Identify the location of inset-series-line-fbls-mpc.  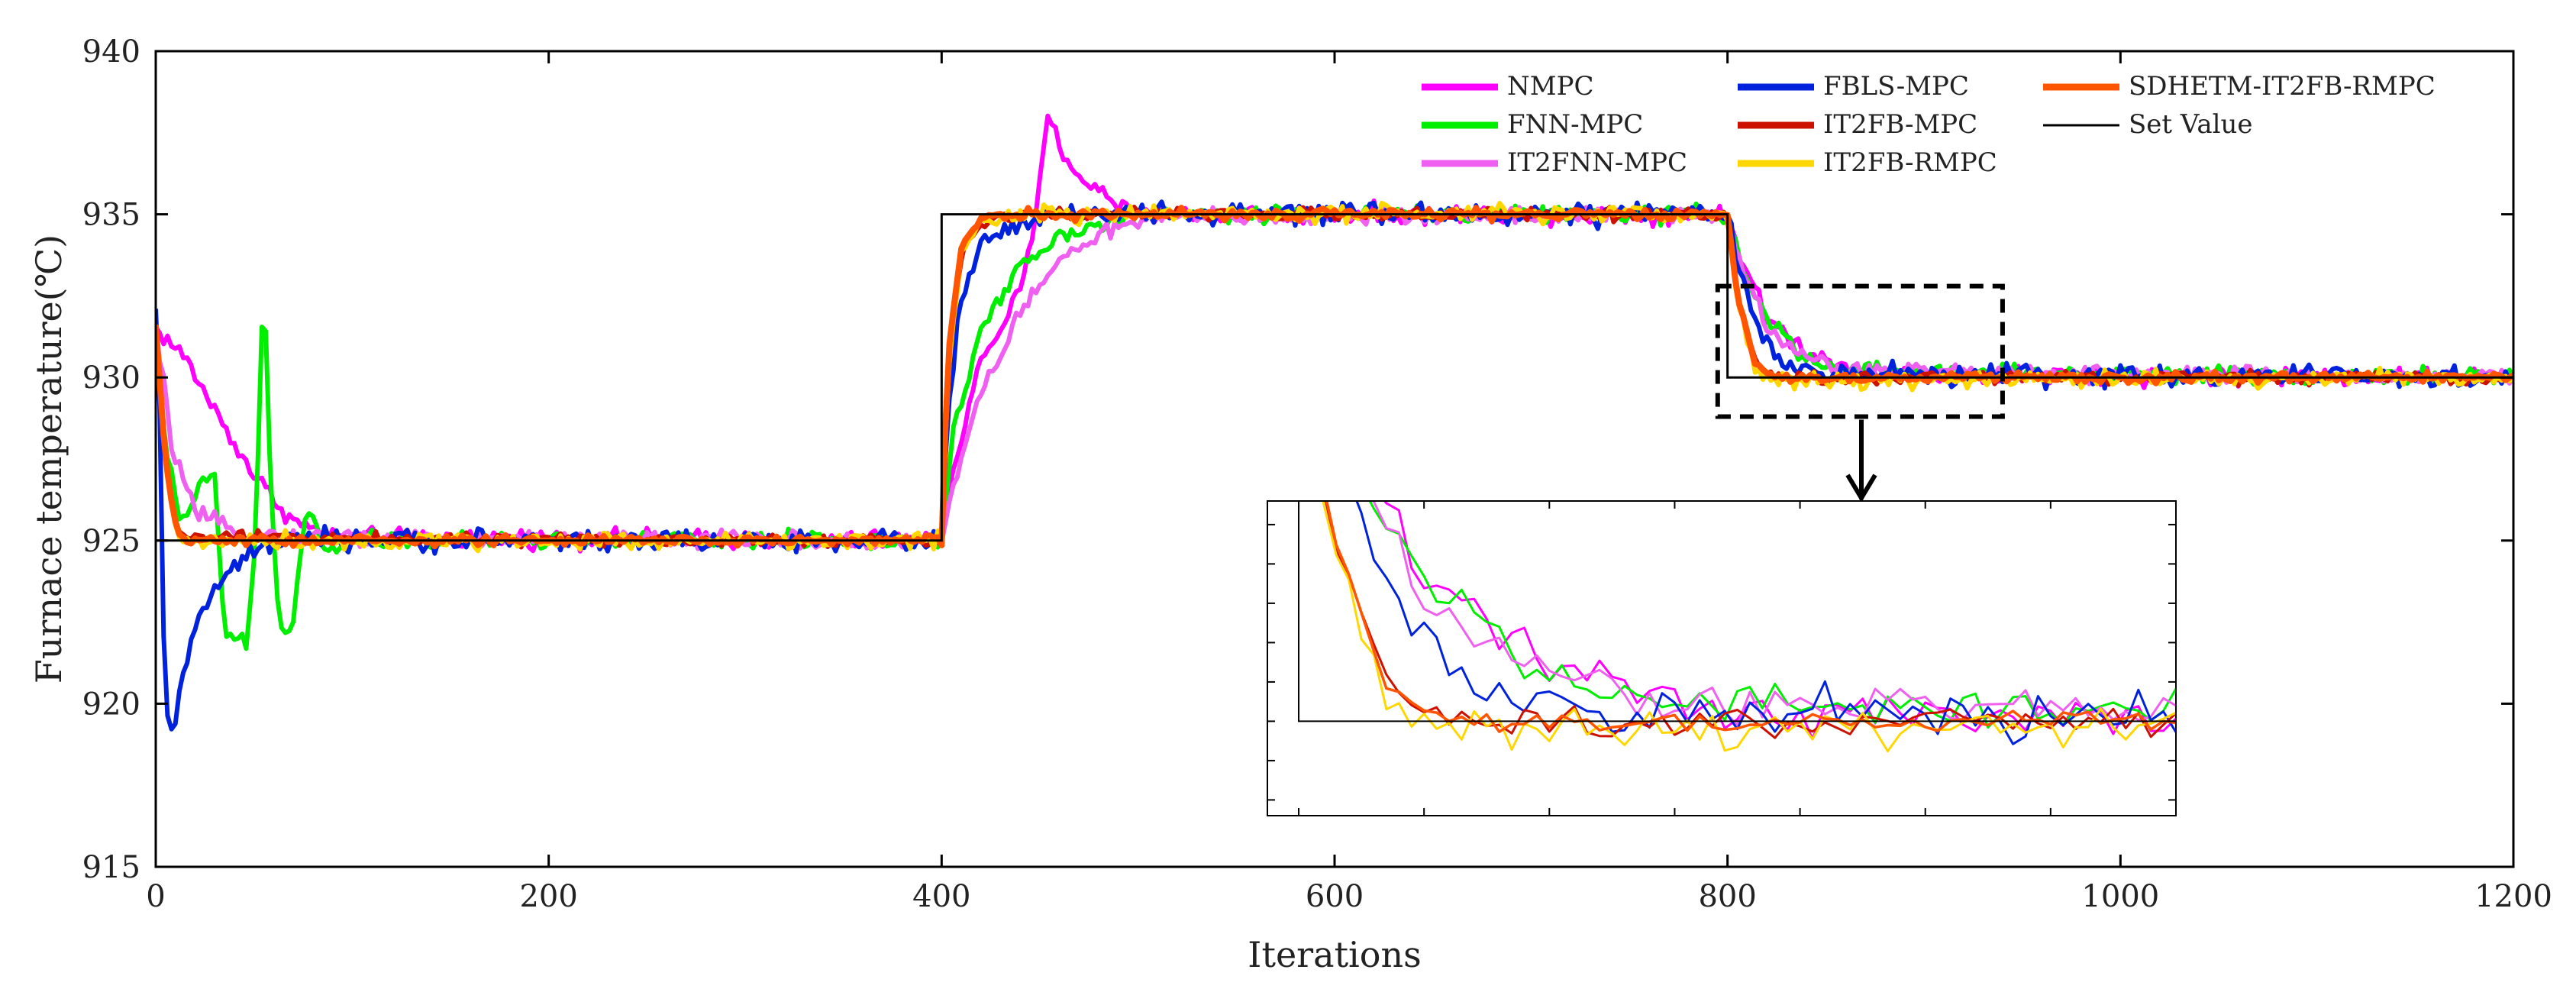
(1765, 623).